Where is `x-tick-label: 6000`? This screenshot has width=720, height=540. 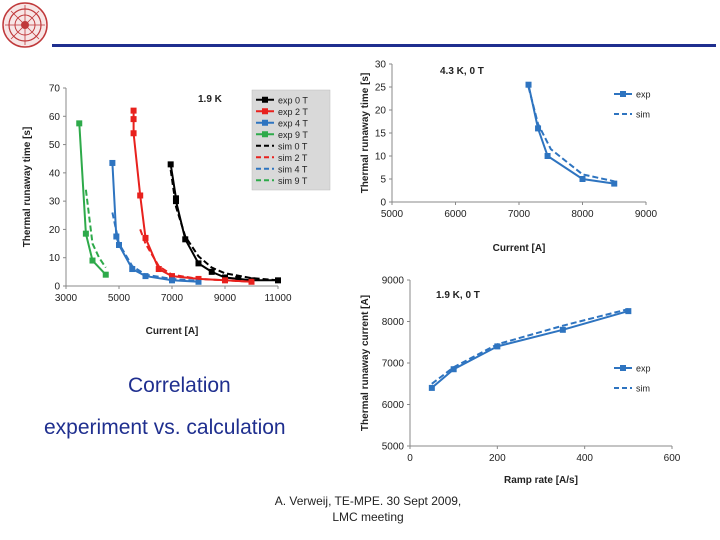
x-tick-label: 6000 is located at coordinates (455, 214).